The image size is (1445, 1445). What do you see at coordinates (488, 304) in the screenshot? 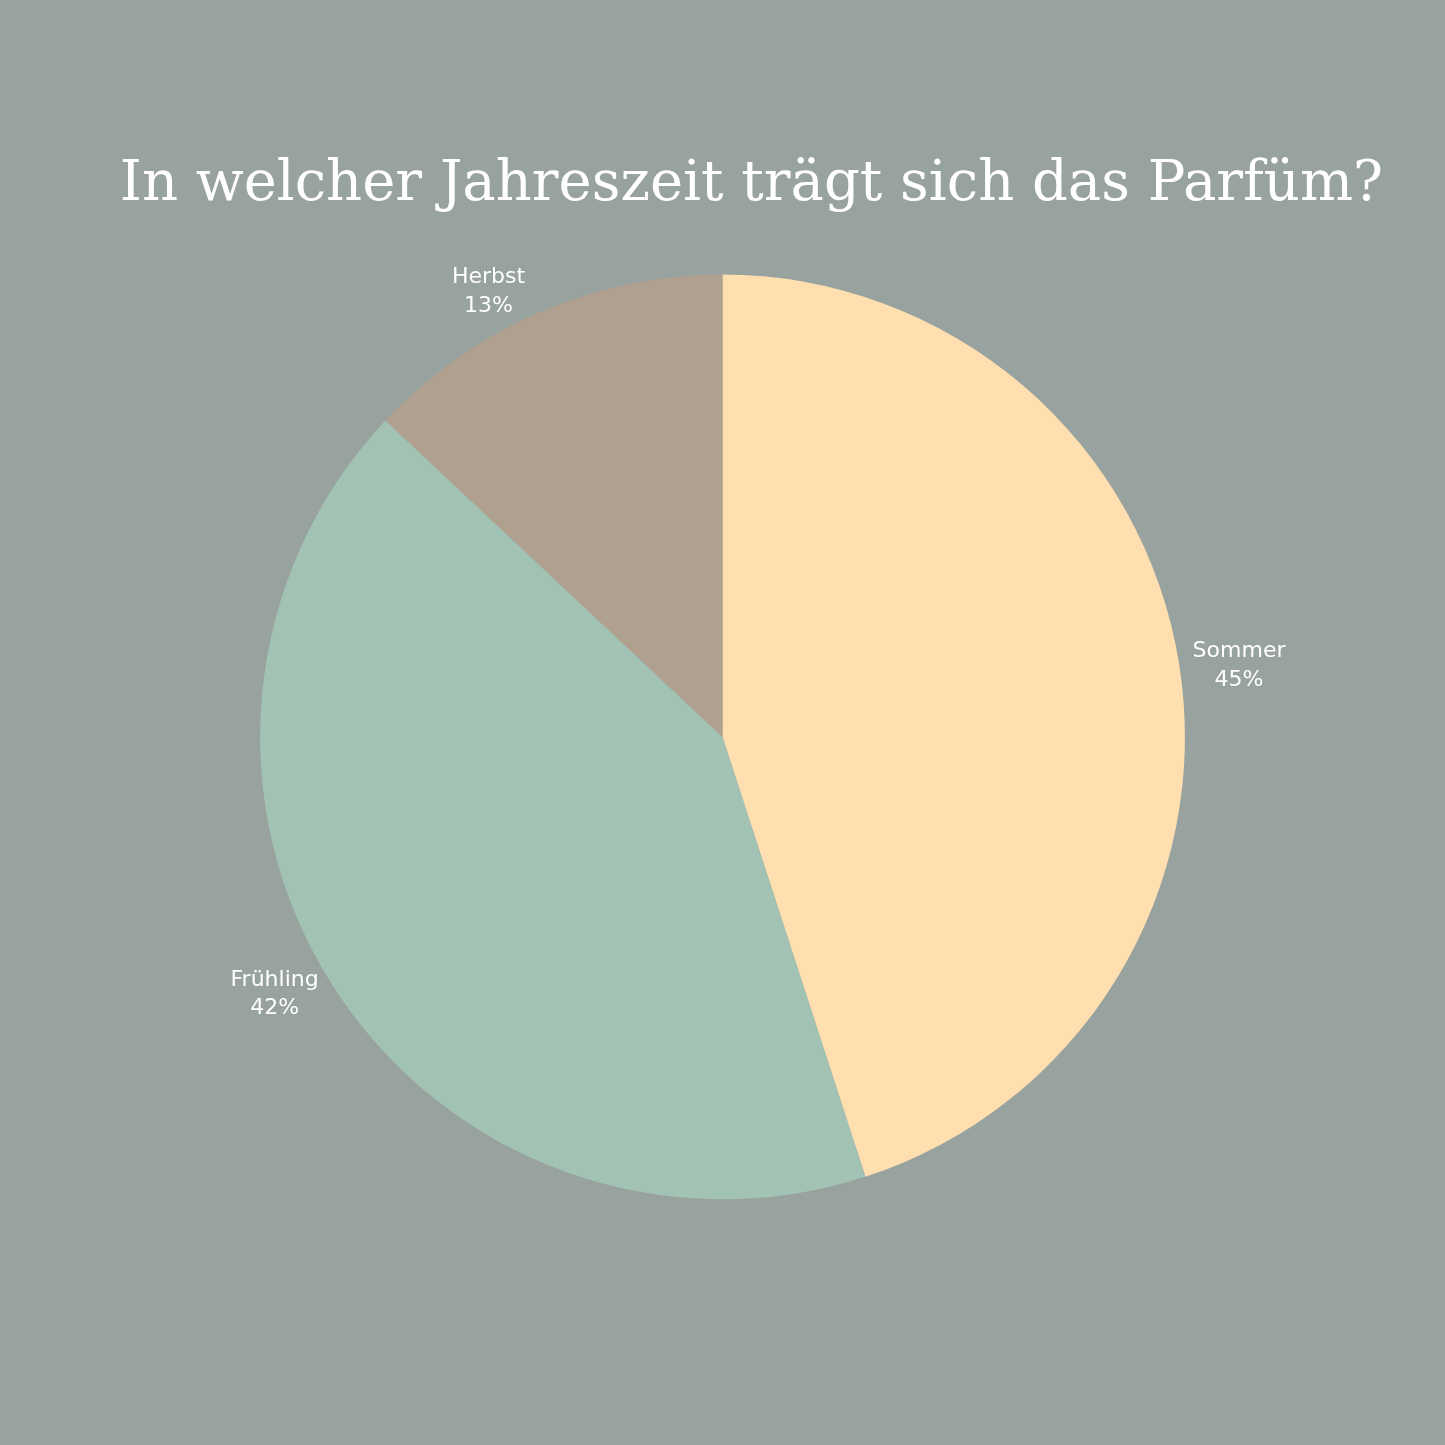
I see `data-label: 13%` at bounding box center [488, 304].